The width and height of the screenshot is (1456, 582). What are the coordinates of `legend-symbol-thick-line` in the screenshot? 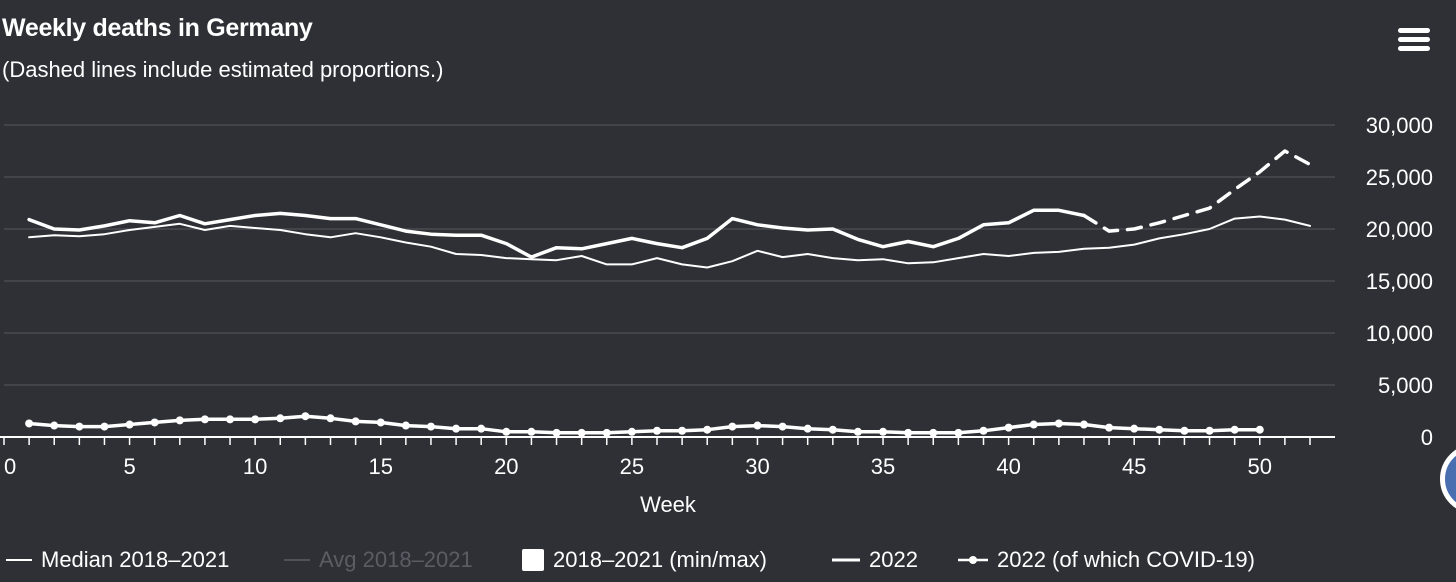 It's located at (846, 560).